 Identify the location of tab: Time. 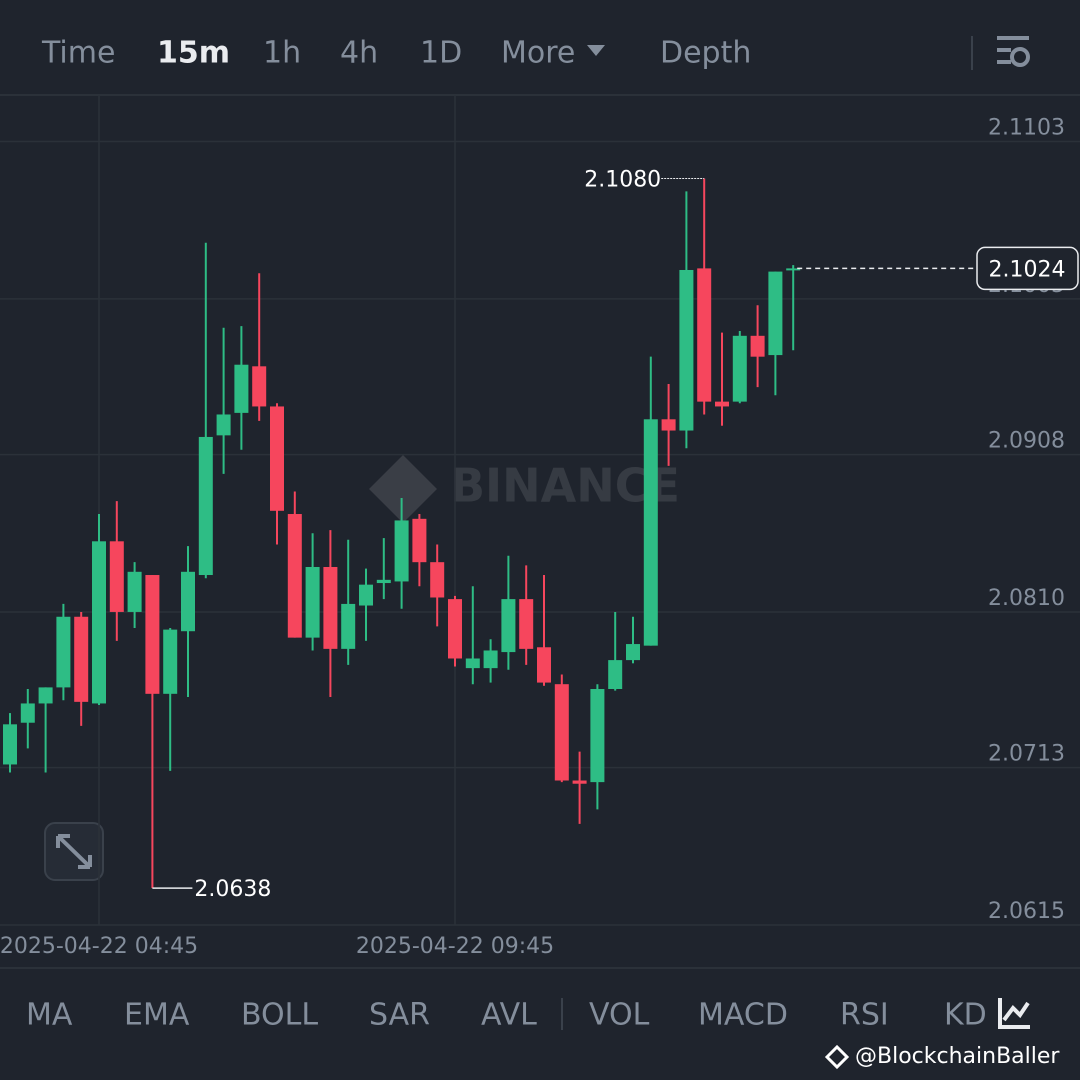
(78, 53).